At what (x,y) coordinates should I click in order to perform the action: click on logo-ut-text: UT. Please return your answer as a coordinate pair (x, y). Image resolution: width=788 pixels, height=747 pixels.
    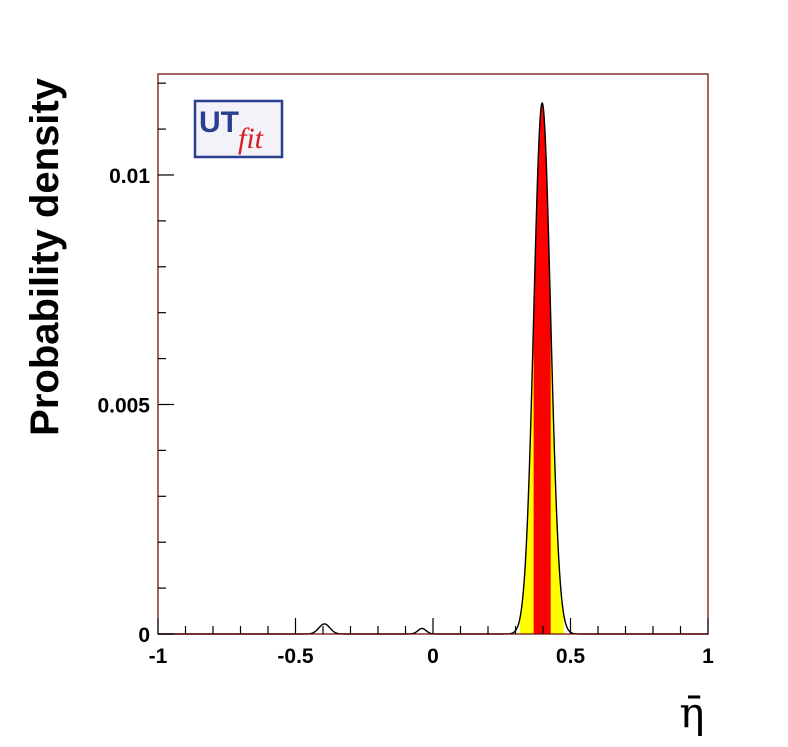
    Looking at the image, I should click on (219, 122).